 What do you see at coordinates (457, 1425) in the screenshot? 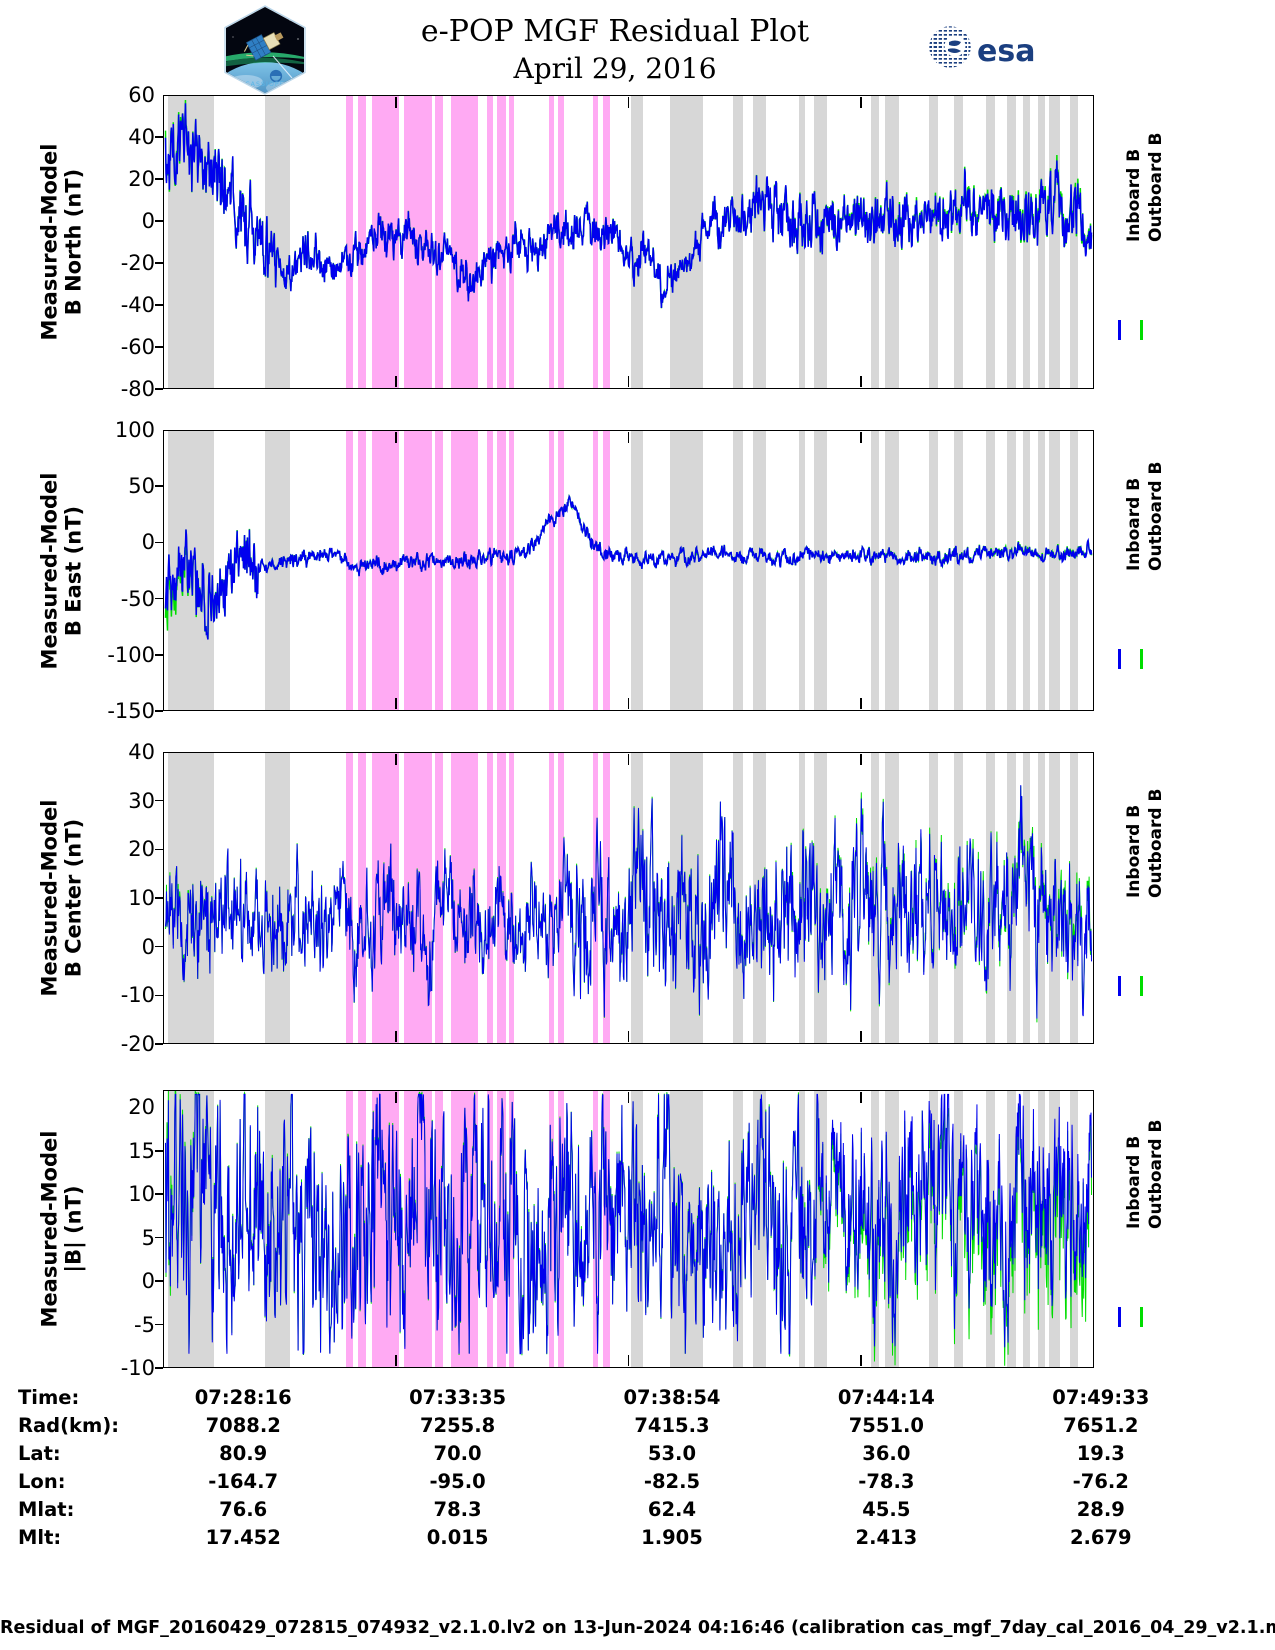
I see `table-cell: 7255.8` at bounding box center [457, 1425].